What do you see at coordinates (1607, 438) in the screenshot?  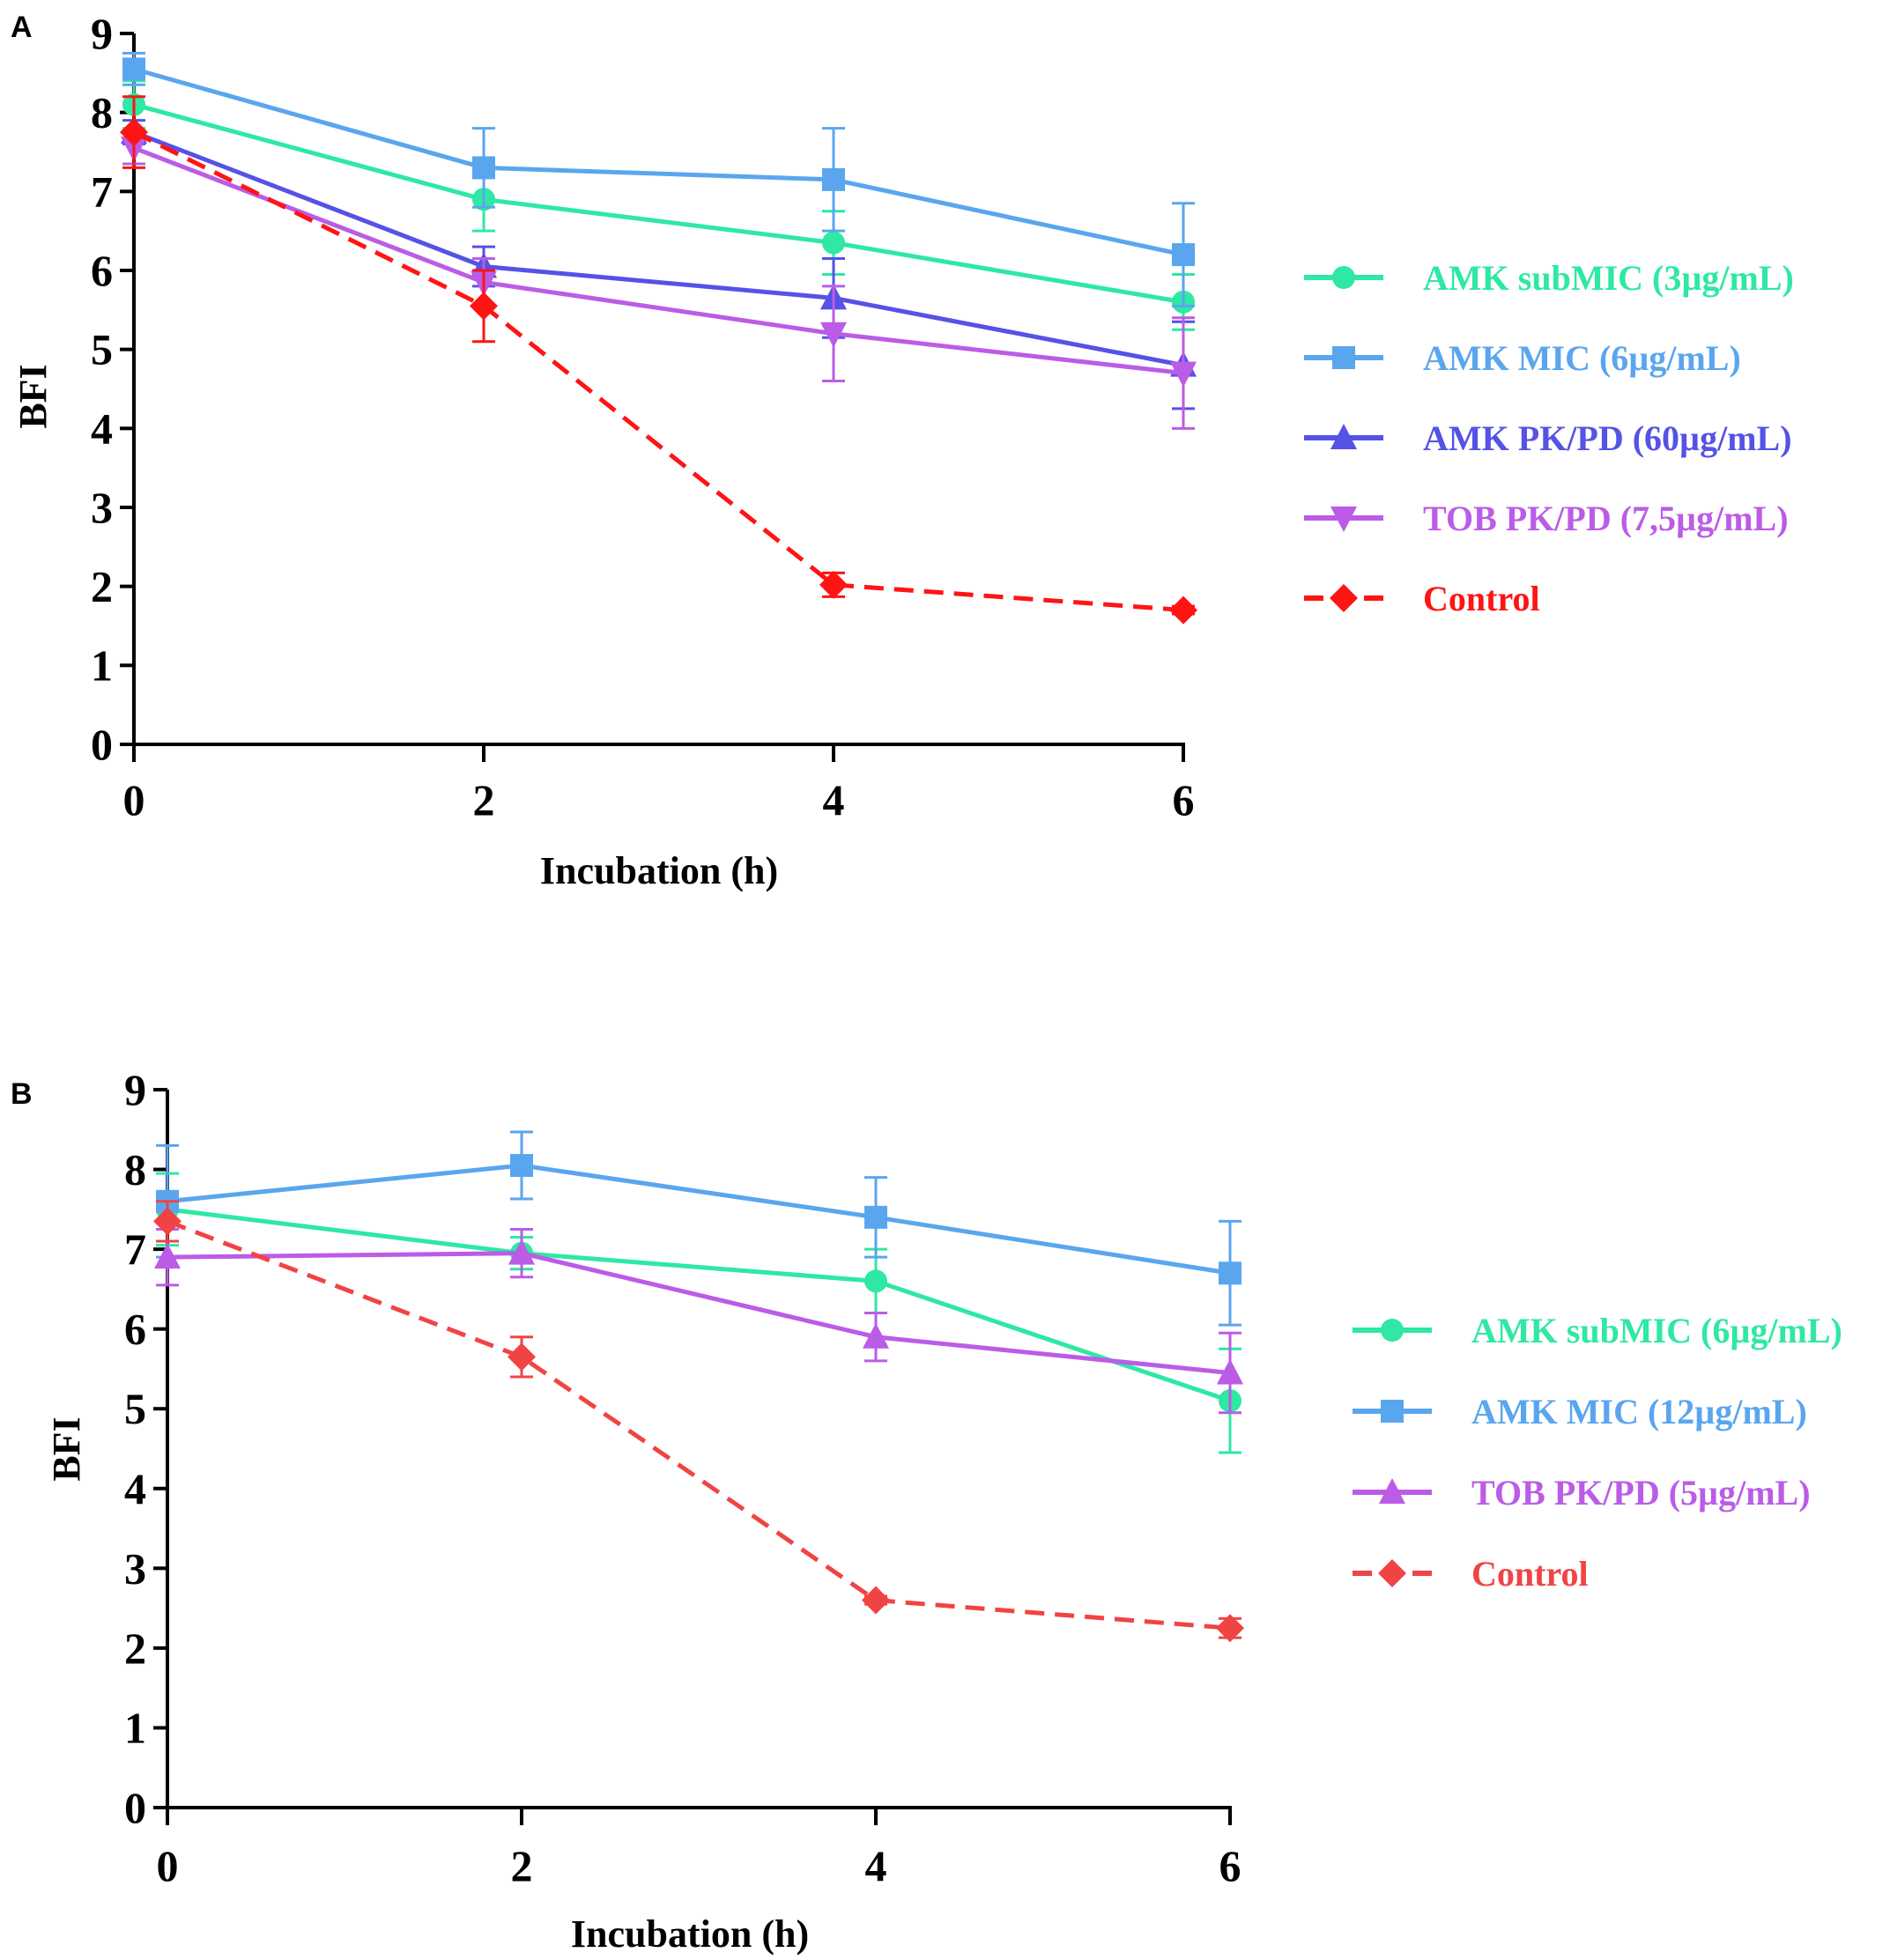 I see `legend-label: AMK PK/PD (60µg/mL)` at bounding box center [1607, 438].